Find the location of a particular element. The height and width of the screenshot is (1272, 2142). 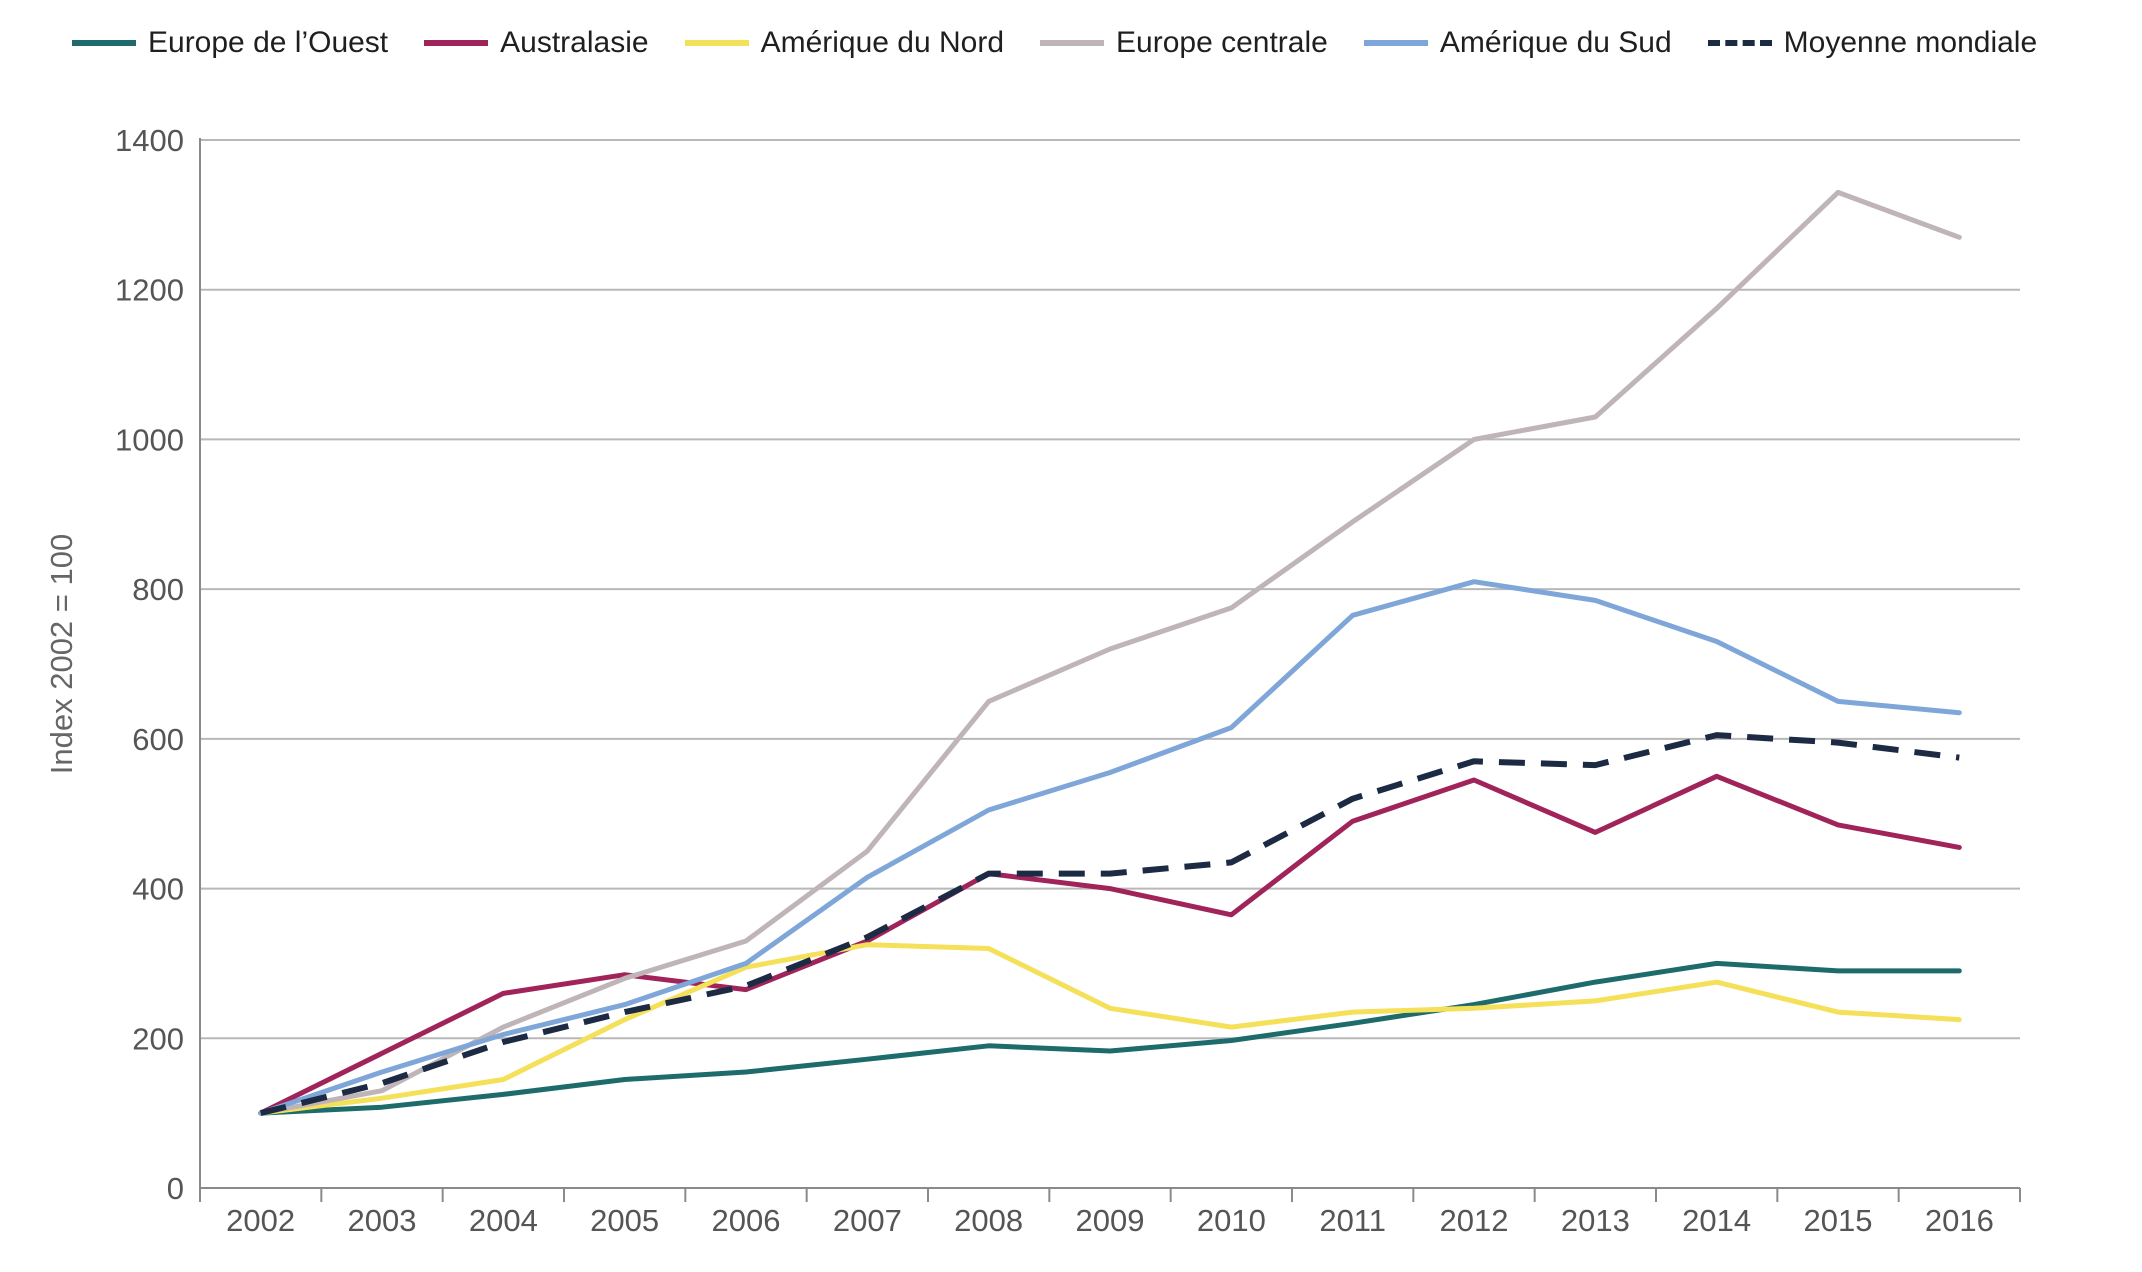

x-tick-label: 2004 is located at coordinates (503, 1220).